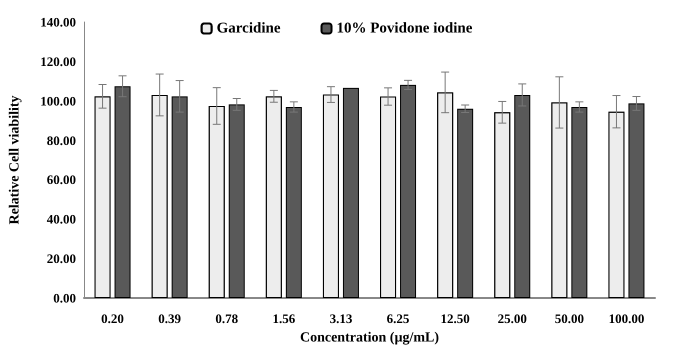 The width and height of the screenshot is (673, 361). I want to click on y-tick-label: 40.00, so click(61, 219).